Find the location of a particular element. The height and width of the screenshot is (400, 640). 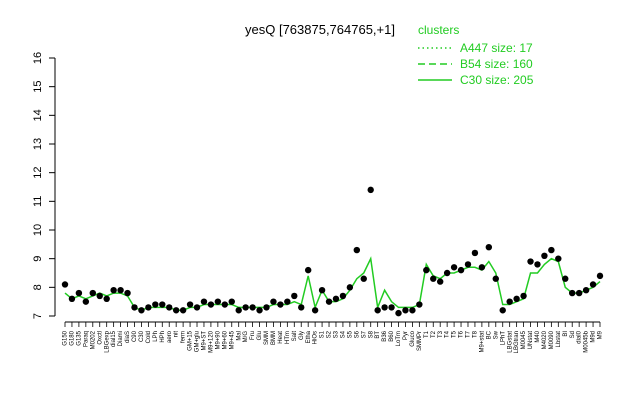

x-tick-label: BMM is located at coordinates (274, 338).